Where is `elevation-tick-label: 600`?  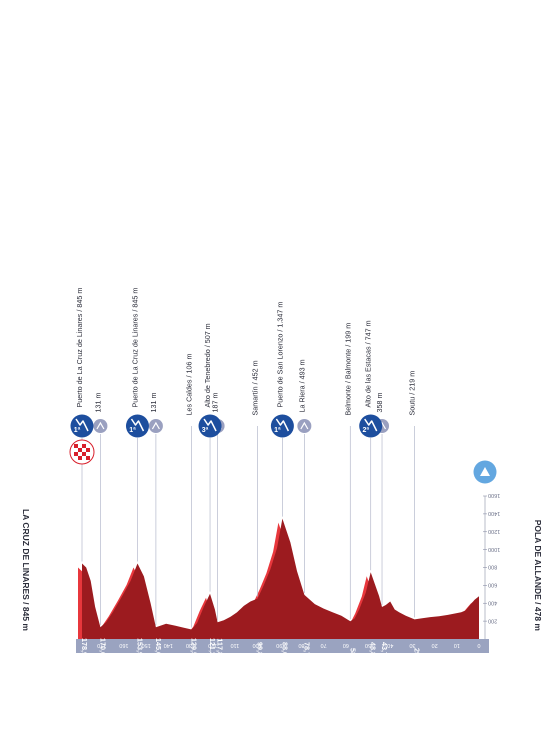
elevation-tick-label: 600 is located at coordinates (492, 585).